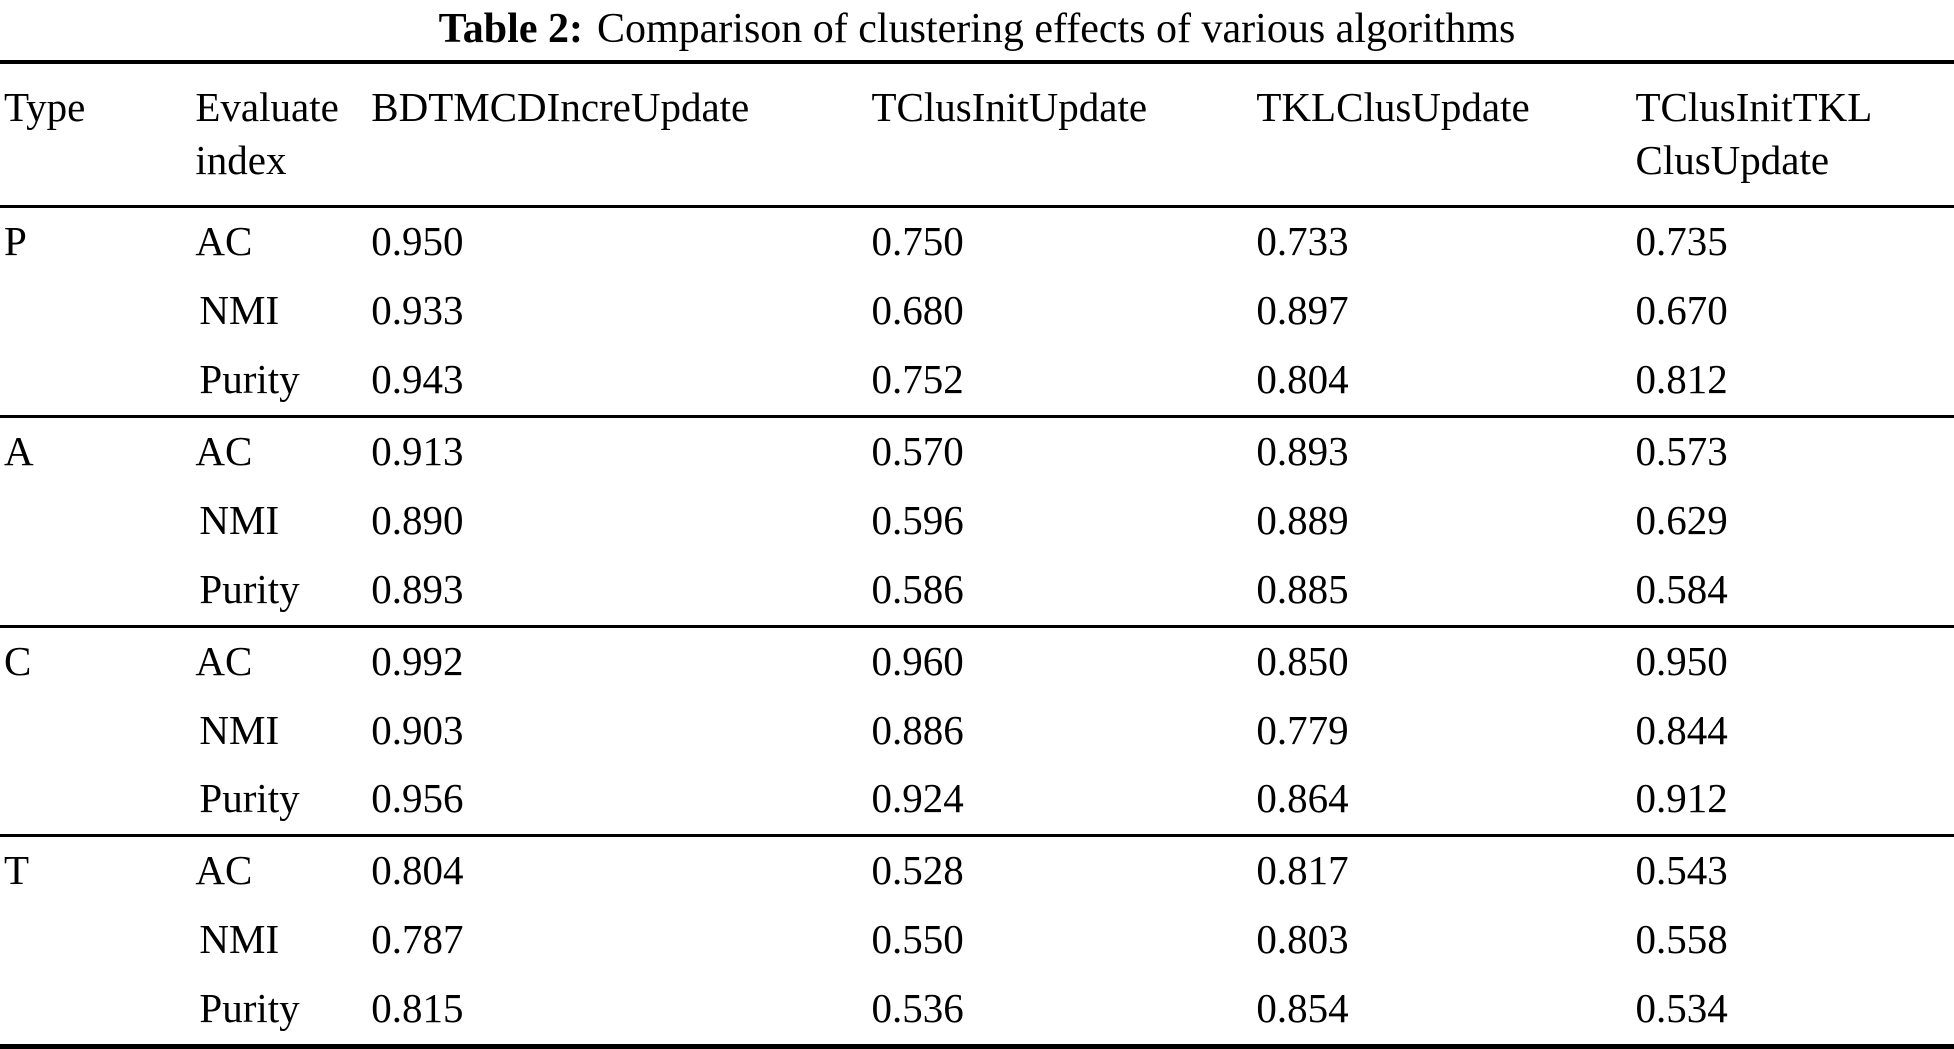 The width and height of the screenshot is (1954, 1049). I want to click on table-row: NMI 0.890 0.596 0.889 0.629, so click(977, 521).